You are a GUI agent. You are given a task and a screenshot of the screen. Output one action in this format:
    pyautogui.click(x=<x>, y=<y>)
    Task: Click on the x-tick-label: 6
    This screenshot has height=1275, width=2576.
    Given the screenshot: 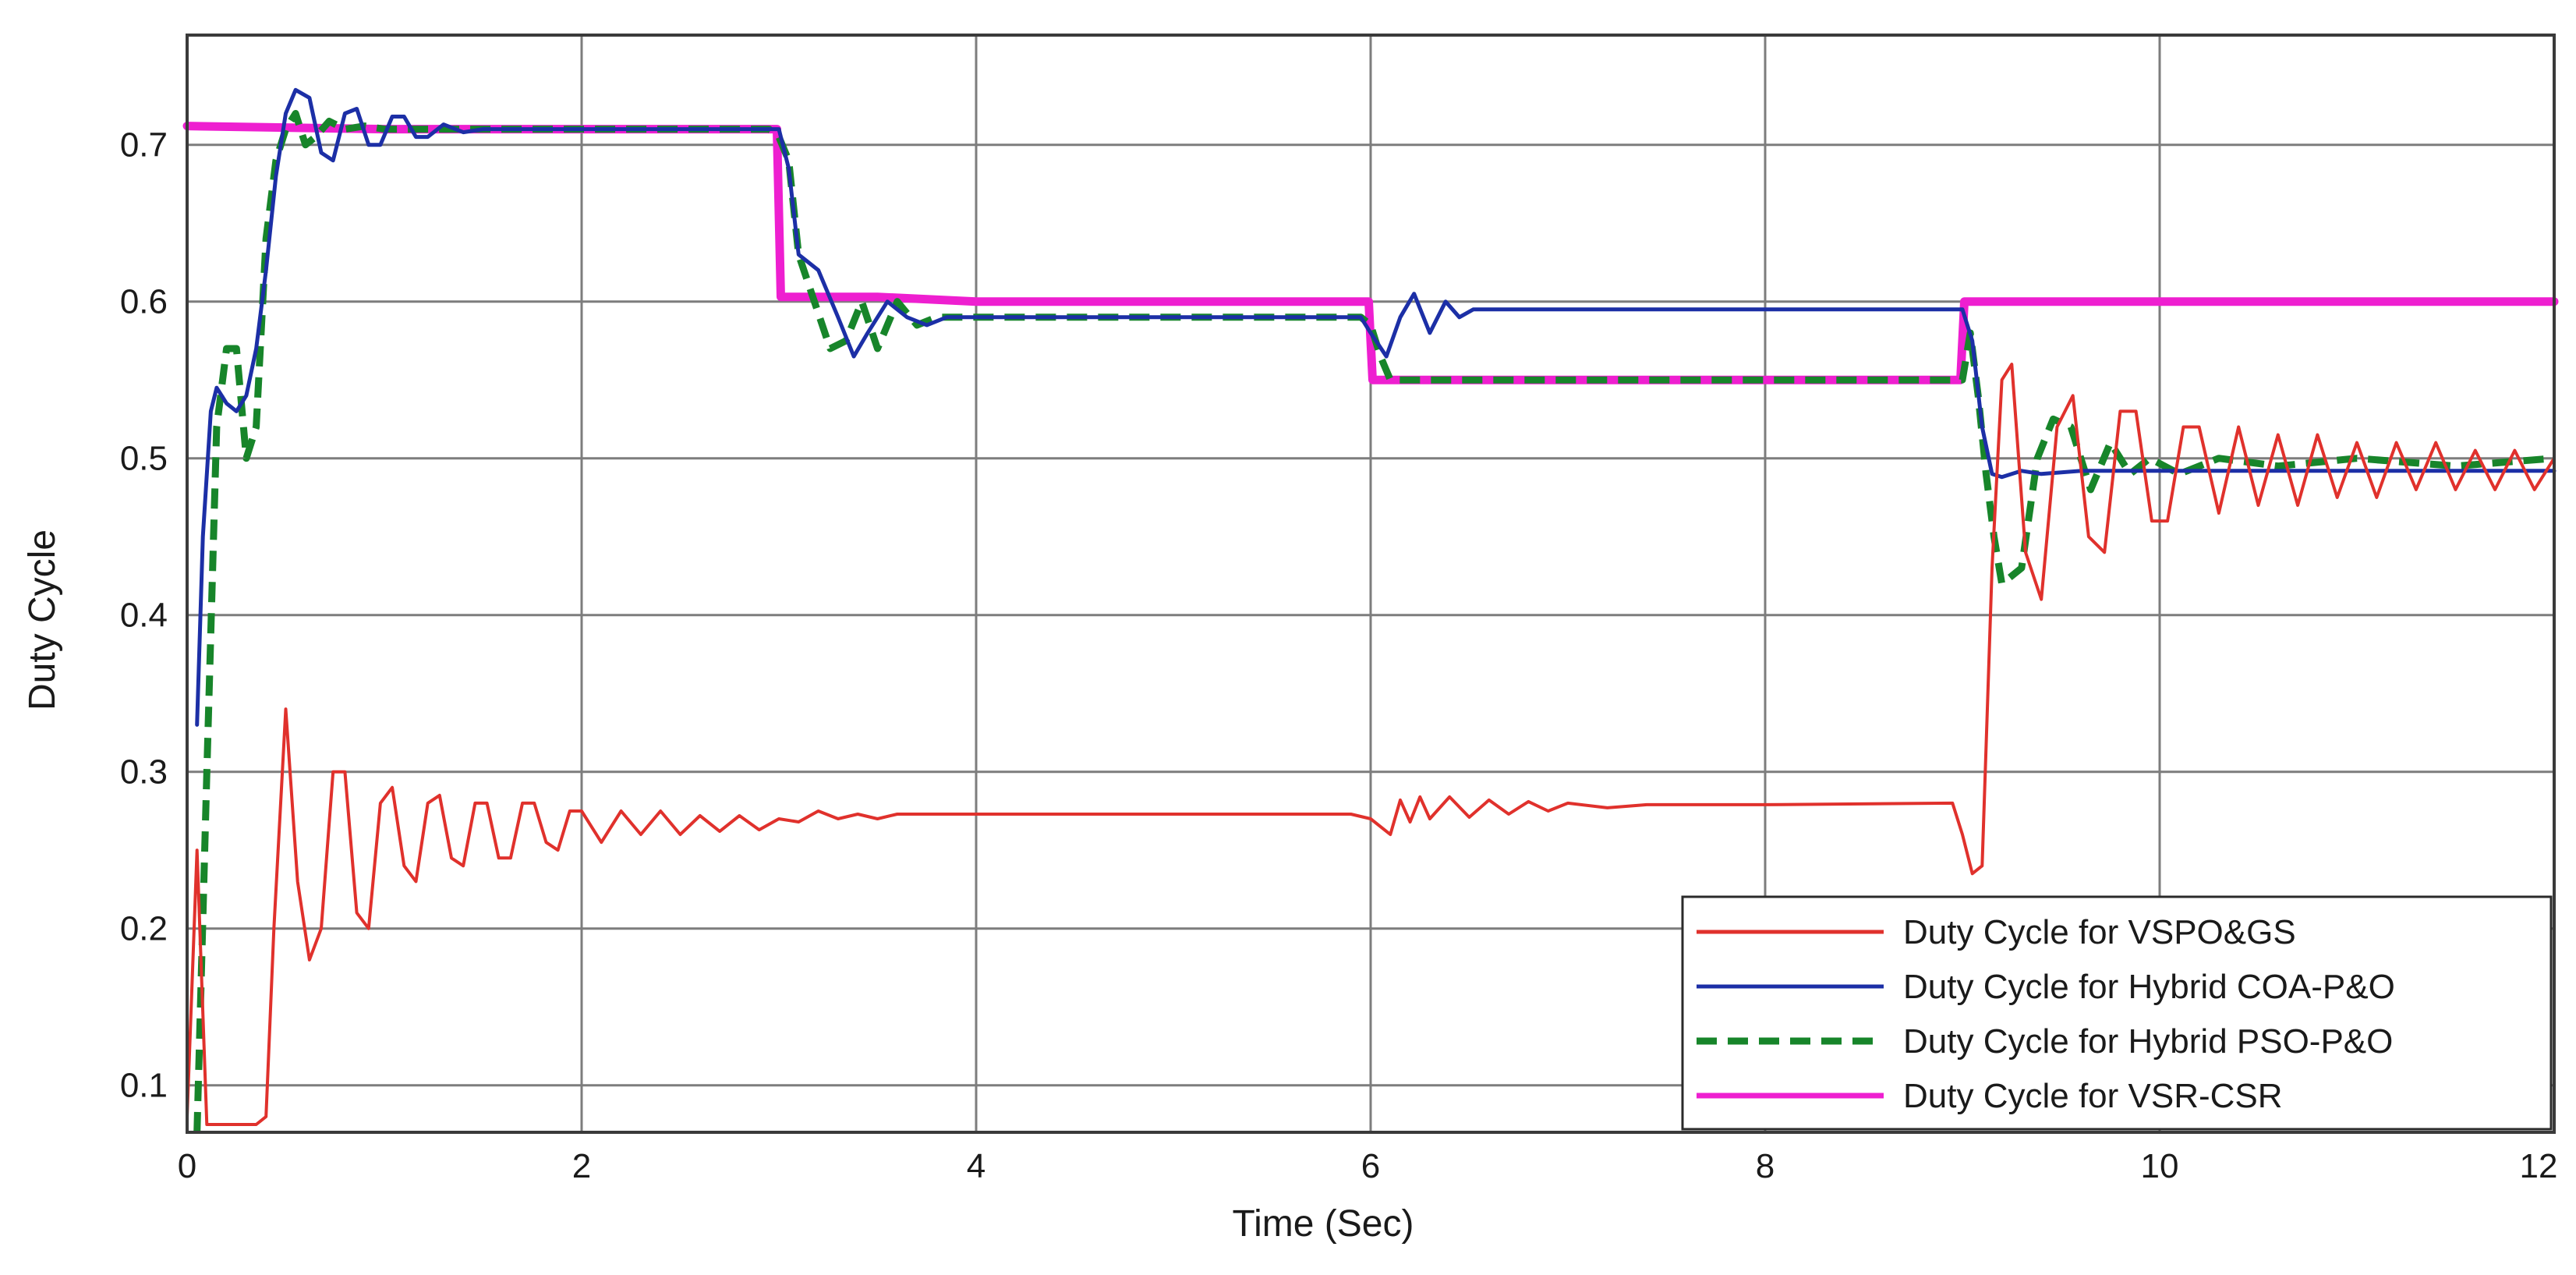 What is the action you would take?
    pyautogui.click(x=1370, y=1166)
    